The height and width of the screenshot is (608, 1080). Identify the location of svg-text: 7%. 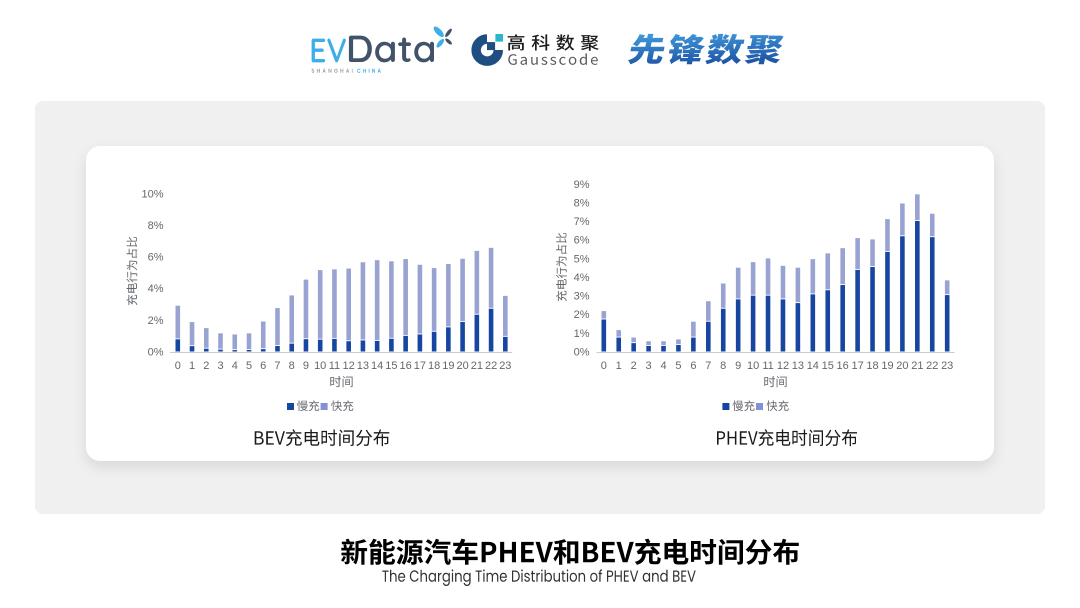
(582, 222).